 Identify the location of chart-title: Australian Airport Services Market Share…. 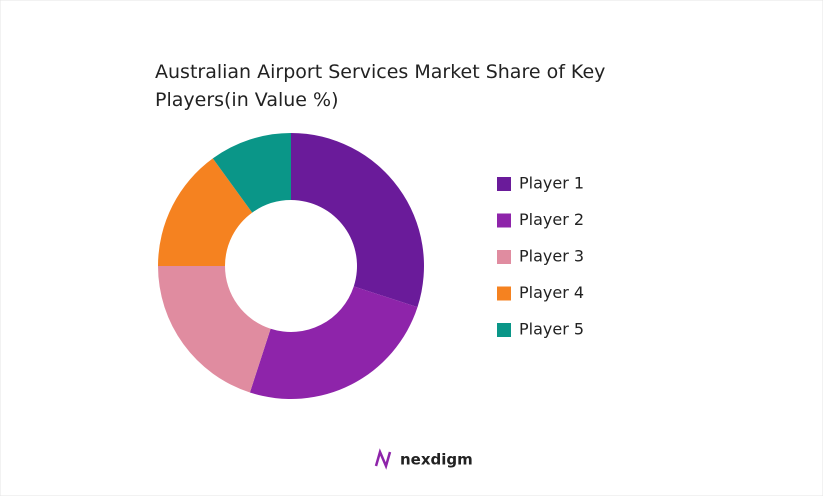
(380, 86).